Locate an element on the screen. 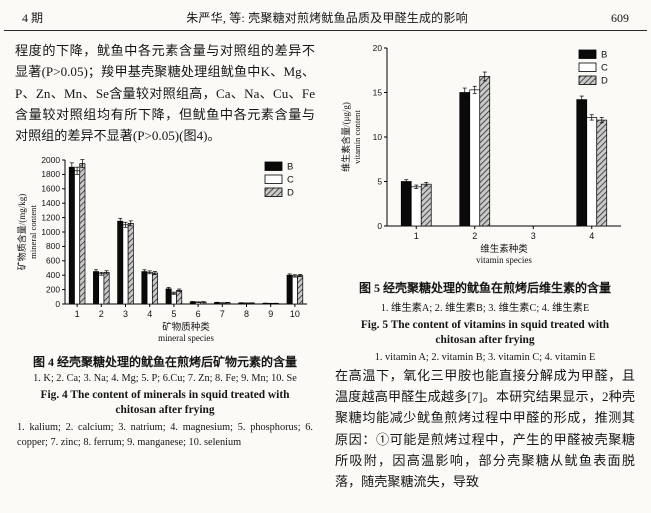 The height and width of the screenshot is (513, 651). svg-text: 9 is located at coordinates (270, 314).